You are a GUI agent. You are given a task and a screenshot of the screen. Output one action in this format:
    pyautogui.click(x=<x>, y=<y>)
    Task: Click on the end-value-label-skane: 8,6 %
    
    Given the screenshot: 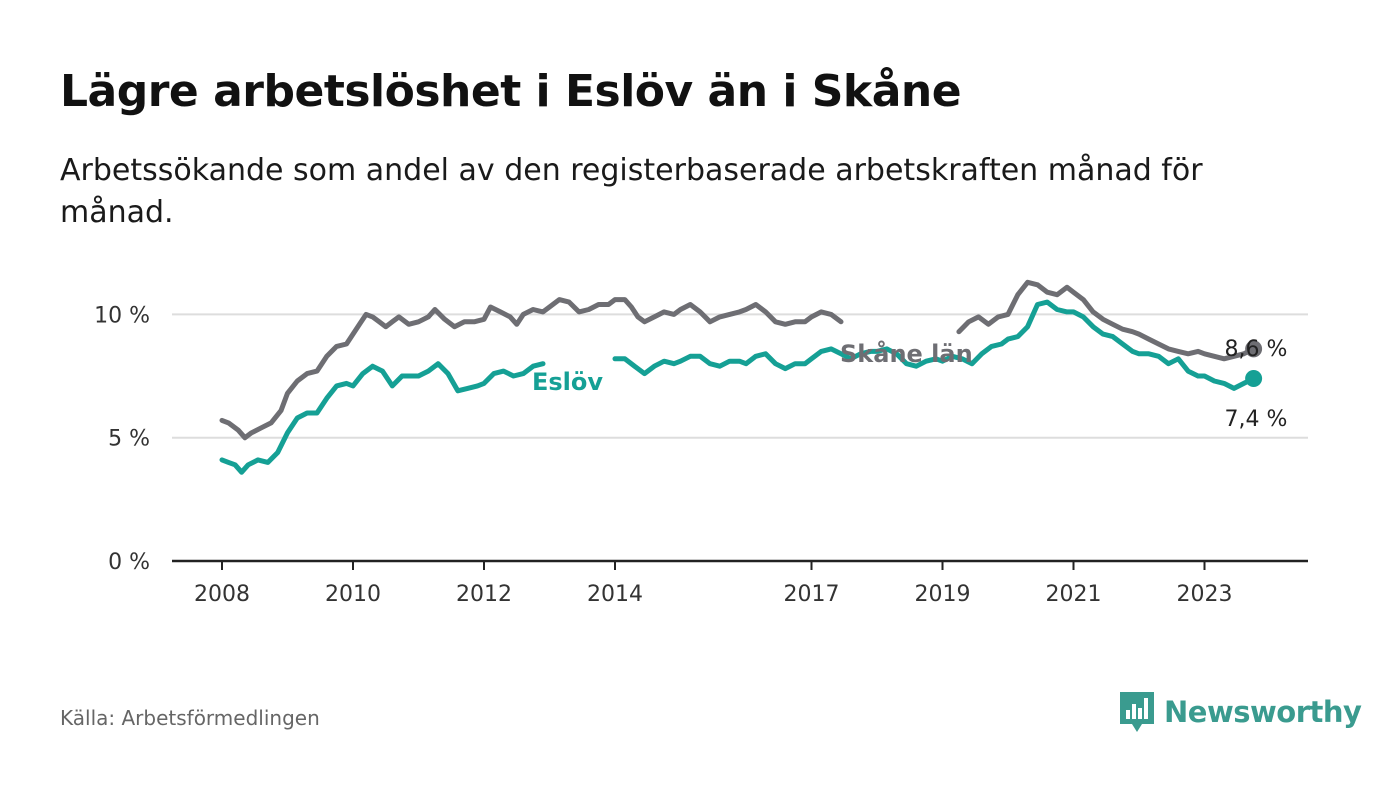 What is the action you would take?
    pyautogui.click(x=1256, y=349)
    